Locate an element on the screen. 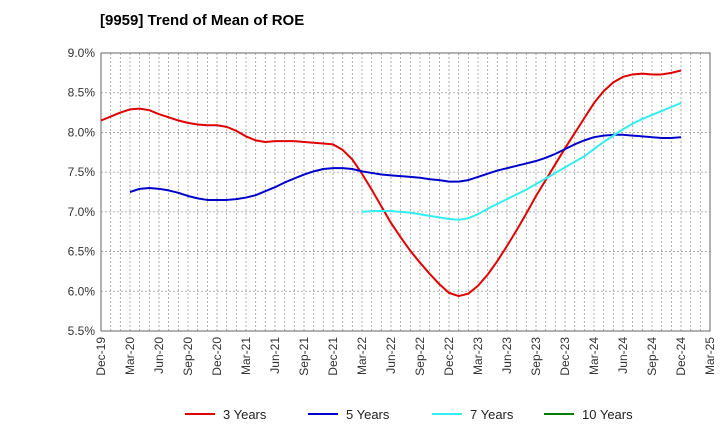 The image size is (720, 440). legend-label: 10 Years is located at coordinates (607, 414).